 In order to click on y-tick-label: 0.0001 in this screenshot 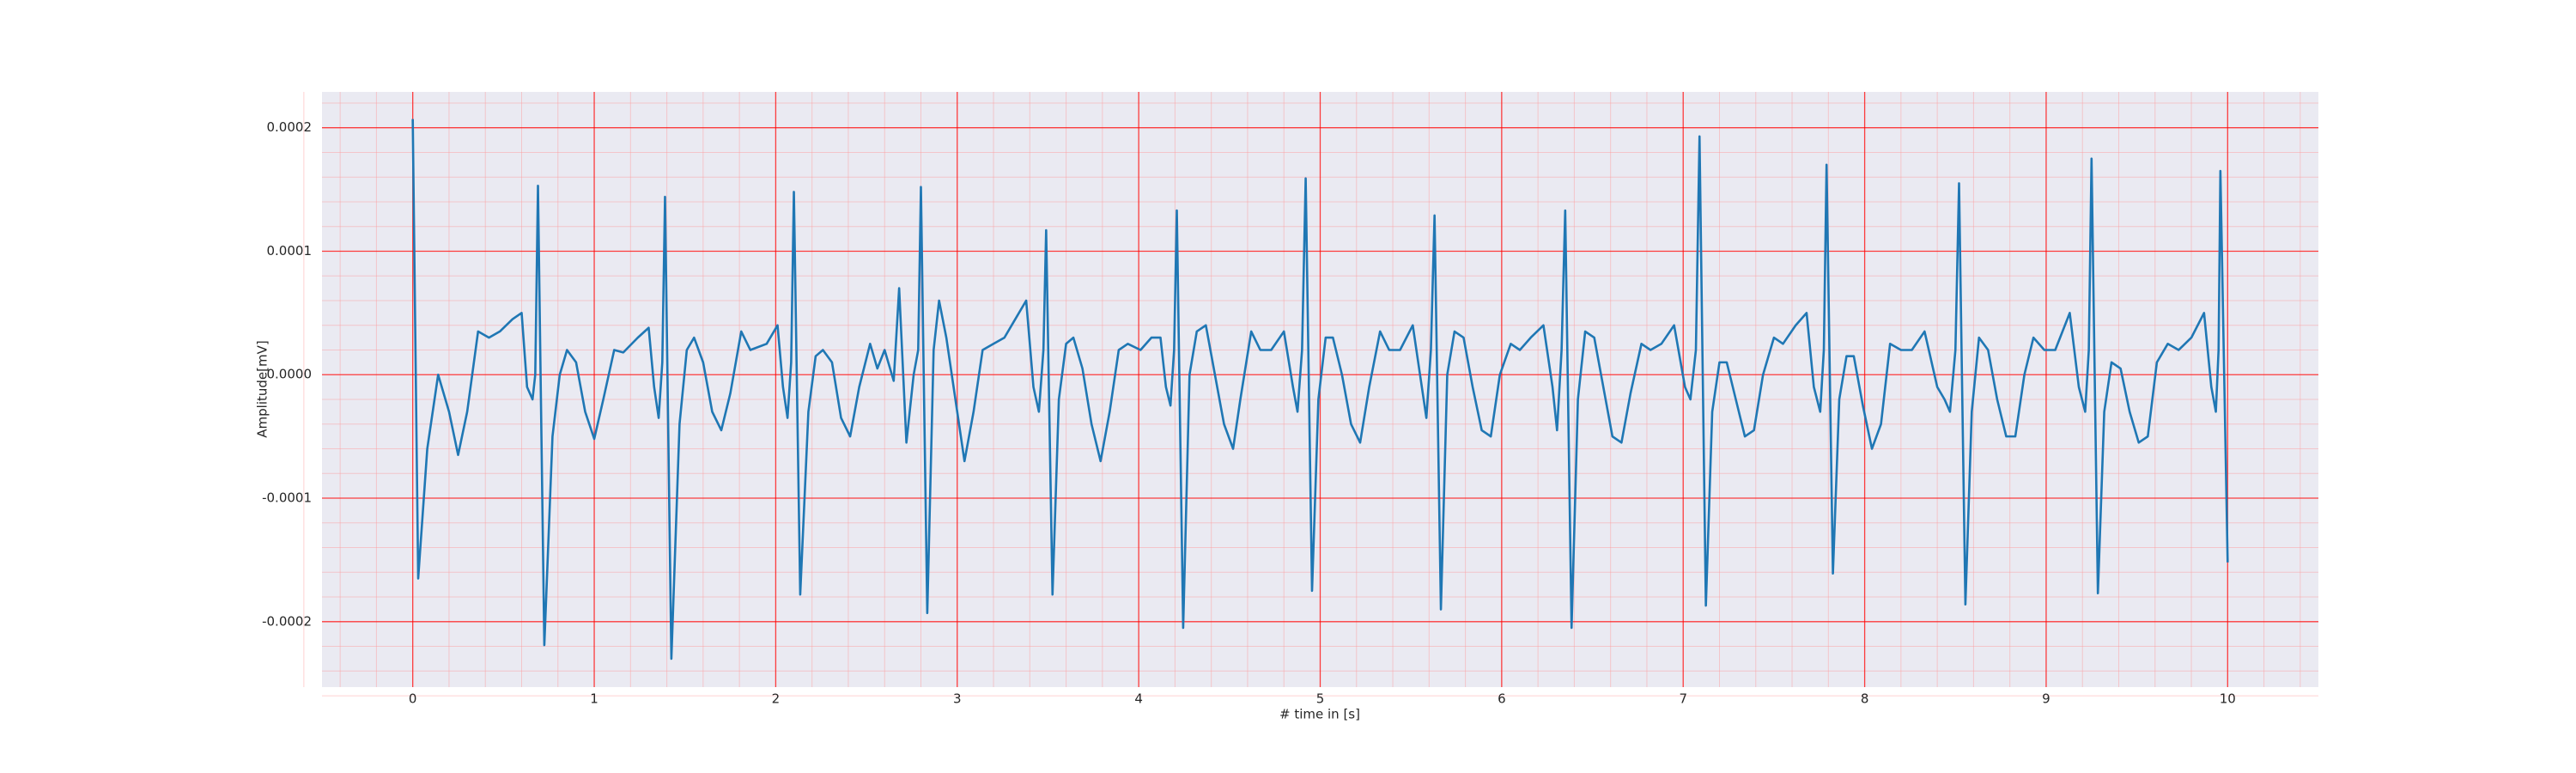, I will do `click(290, 251)`.